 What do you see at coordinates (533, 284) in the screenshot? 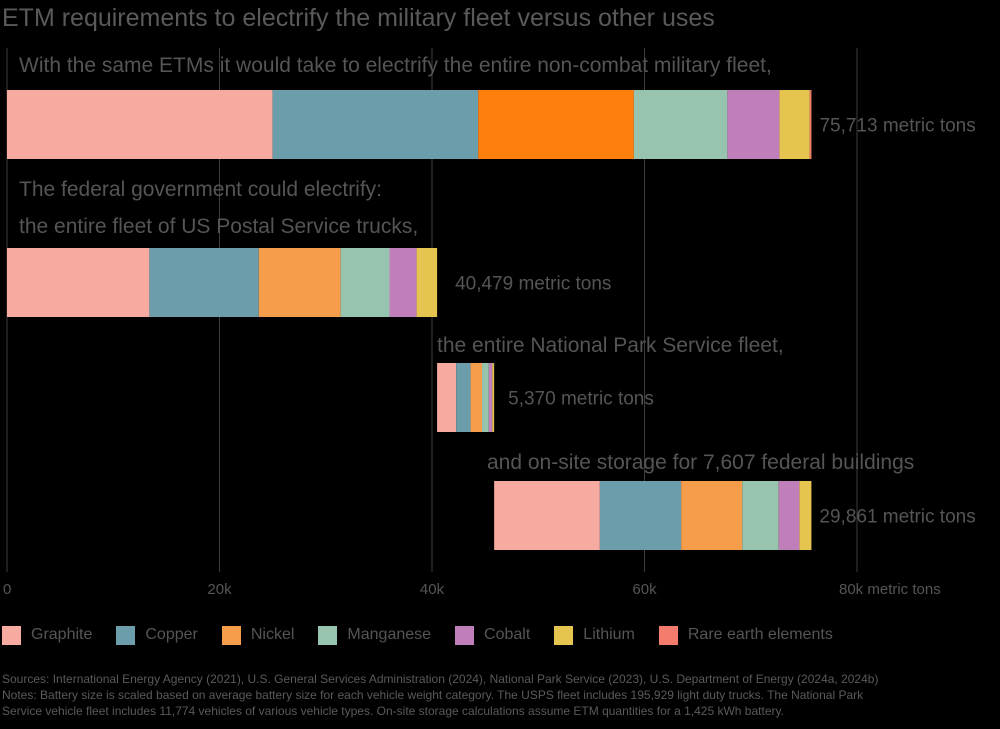
I see `bar-total-label: 40,479 metric tons` at bounding box center [533, 284].